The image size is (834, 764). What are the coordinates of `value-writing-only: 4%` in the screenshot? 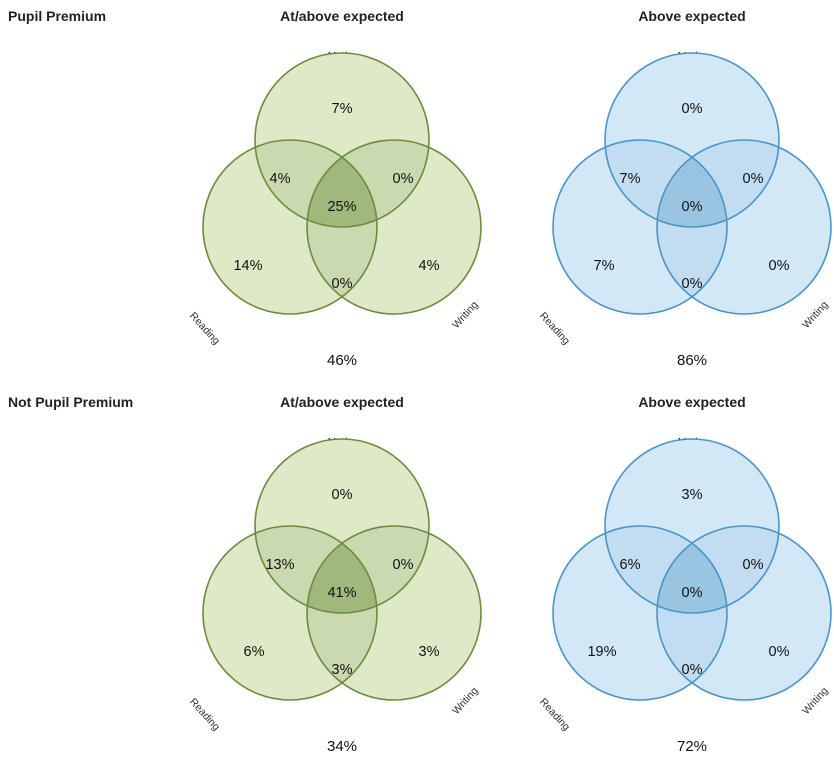 It's located at (429, 266).